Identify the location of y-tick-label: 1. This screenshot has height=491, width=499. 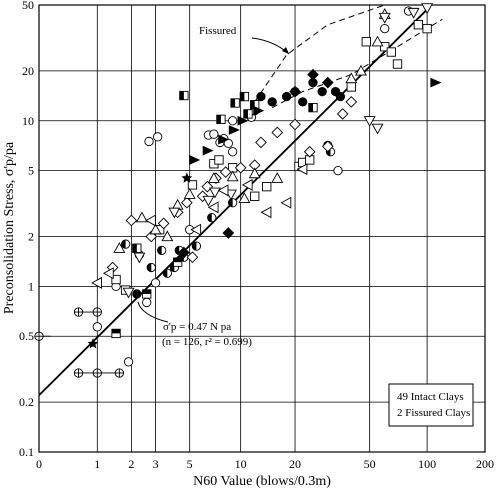
(31, 286).